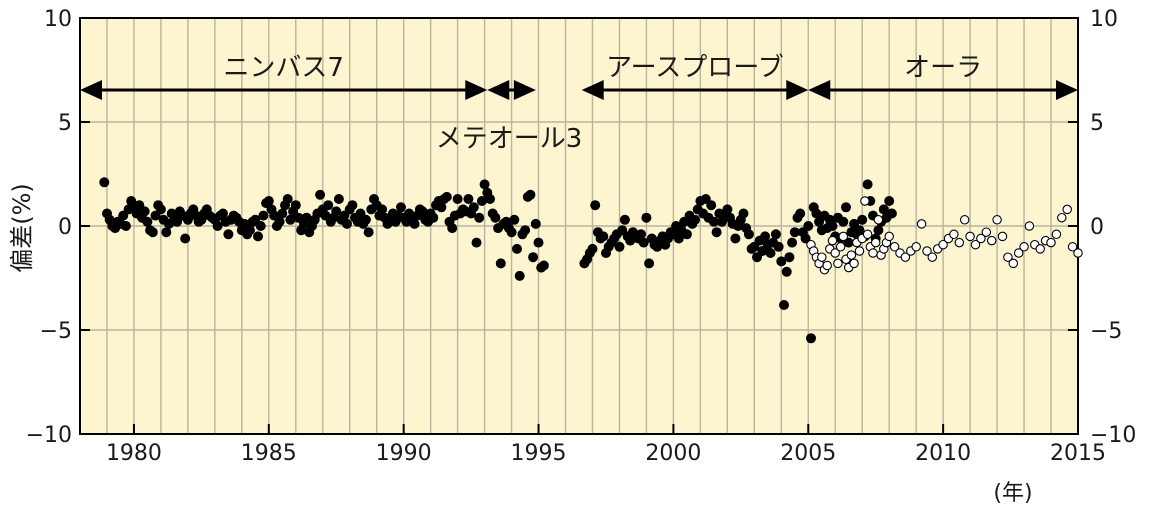  What do you see at coordinates (269, 453) in the screenshot?
I see `x-tick-label: 1985` at bounding box center [269, 453].